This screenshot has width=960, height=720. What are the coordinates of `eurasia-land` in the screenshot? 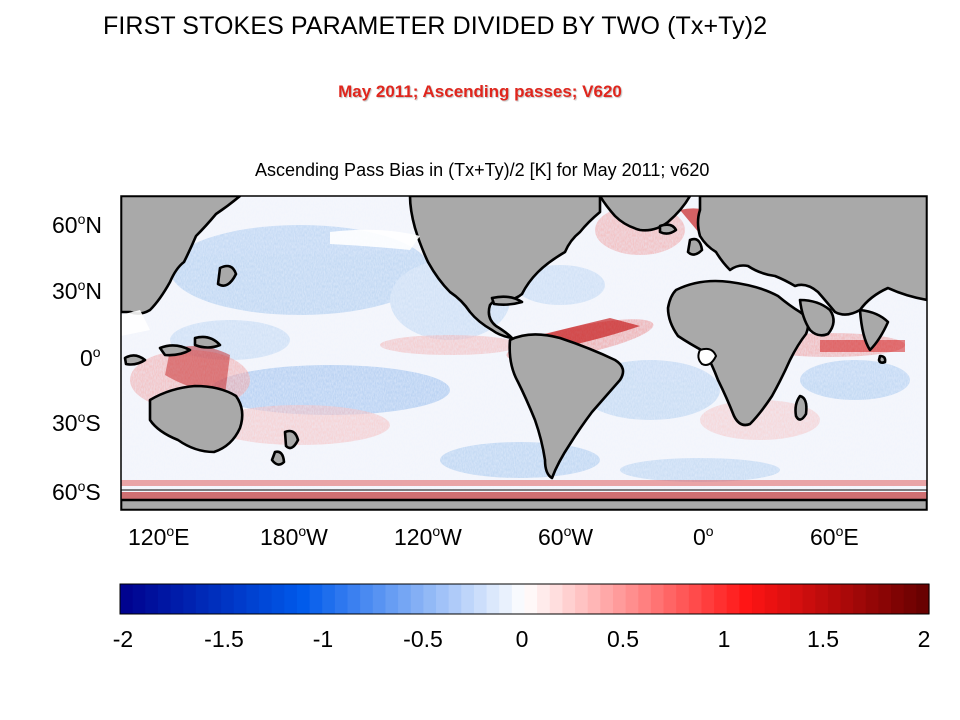 It's located at (811, 256).